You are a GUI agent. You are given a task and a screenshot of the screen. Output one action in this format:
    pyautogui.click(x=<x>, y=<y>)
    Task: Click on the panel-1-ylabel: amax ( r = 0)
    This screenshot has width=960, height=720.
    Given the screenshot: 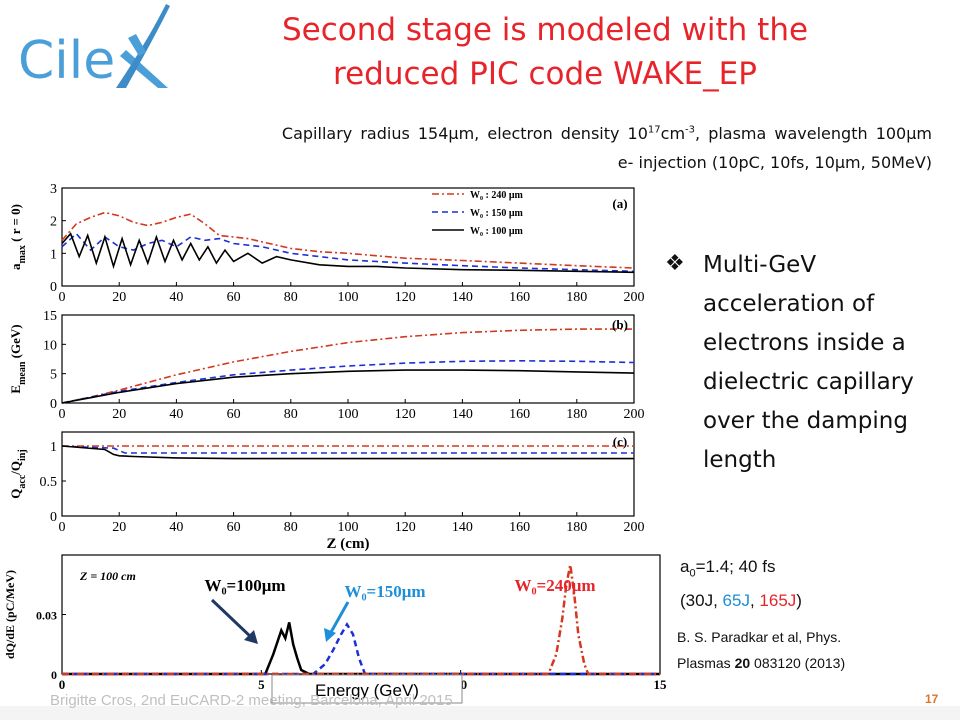 What is the action you would take?
    pyautogui.click(x=18, y=237)
    